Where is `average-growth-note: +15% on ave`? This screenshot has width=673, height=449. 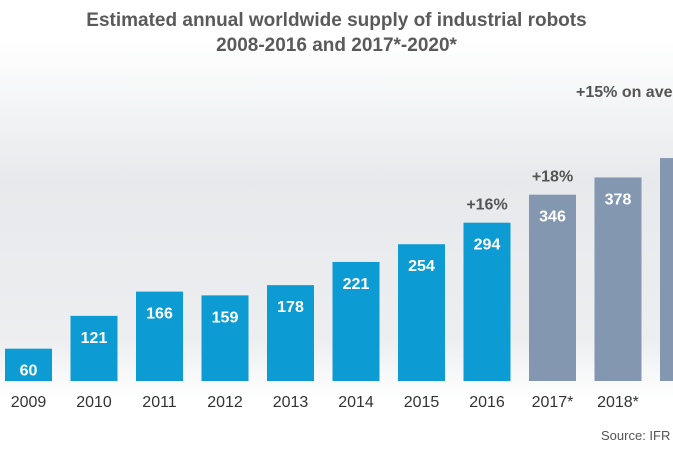
average-growth-note: +15% on ave is located at coordinates (624, 92).